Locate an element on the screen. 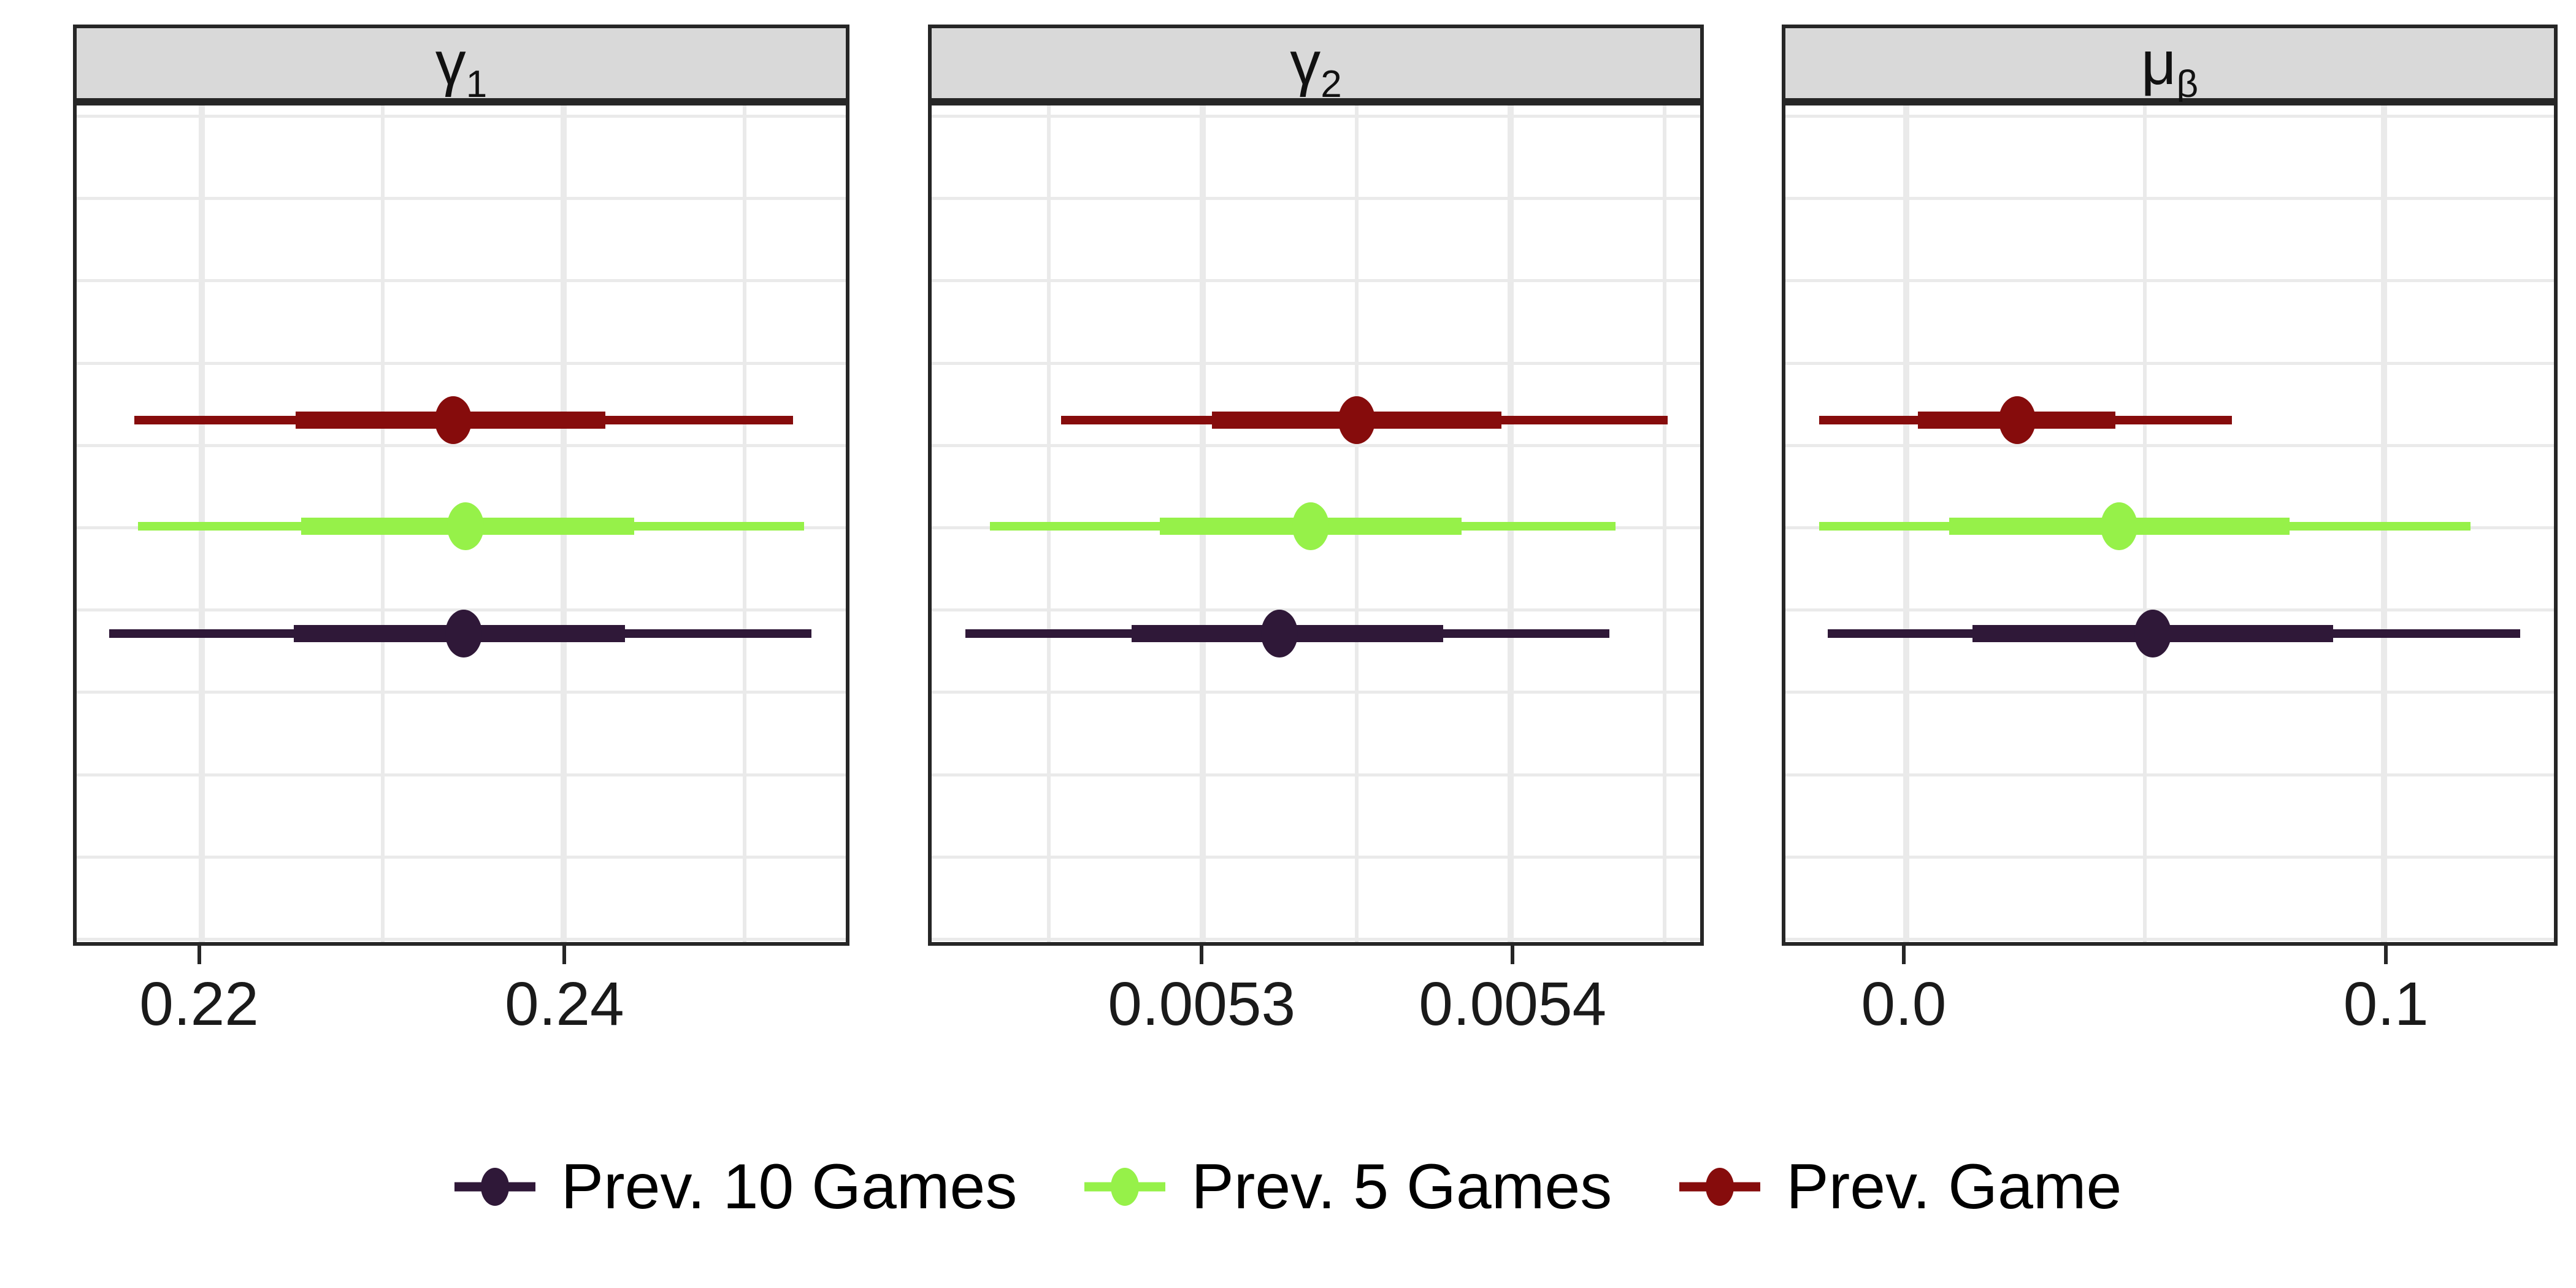  legend-label: Prev. Game is located at coordinates (1954, 1186).